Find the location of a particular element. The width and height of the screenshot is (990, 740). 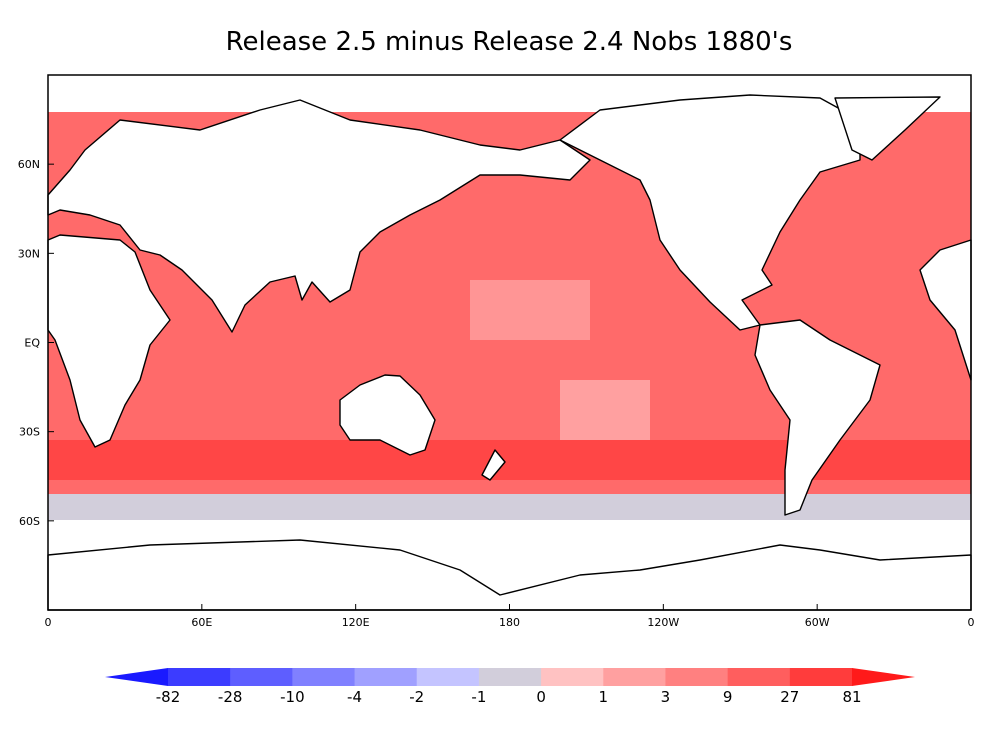

y-tick-label: 30S is located at coordinates (29, 432).